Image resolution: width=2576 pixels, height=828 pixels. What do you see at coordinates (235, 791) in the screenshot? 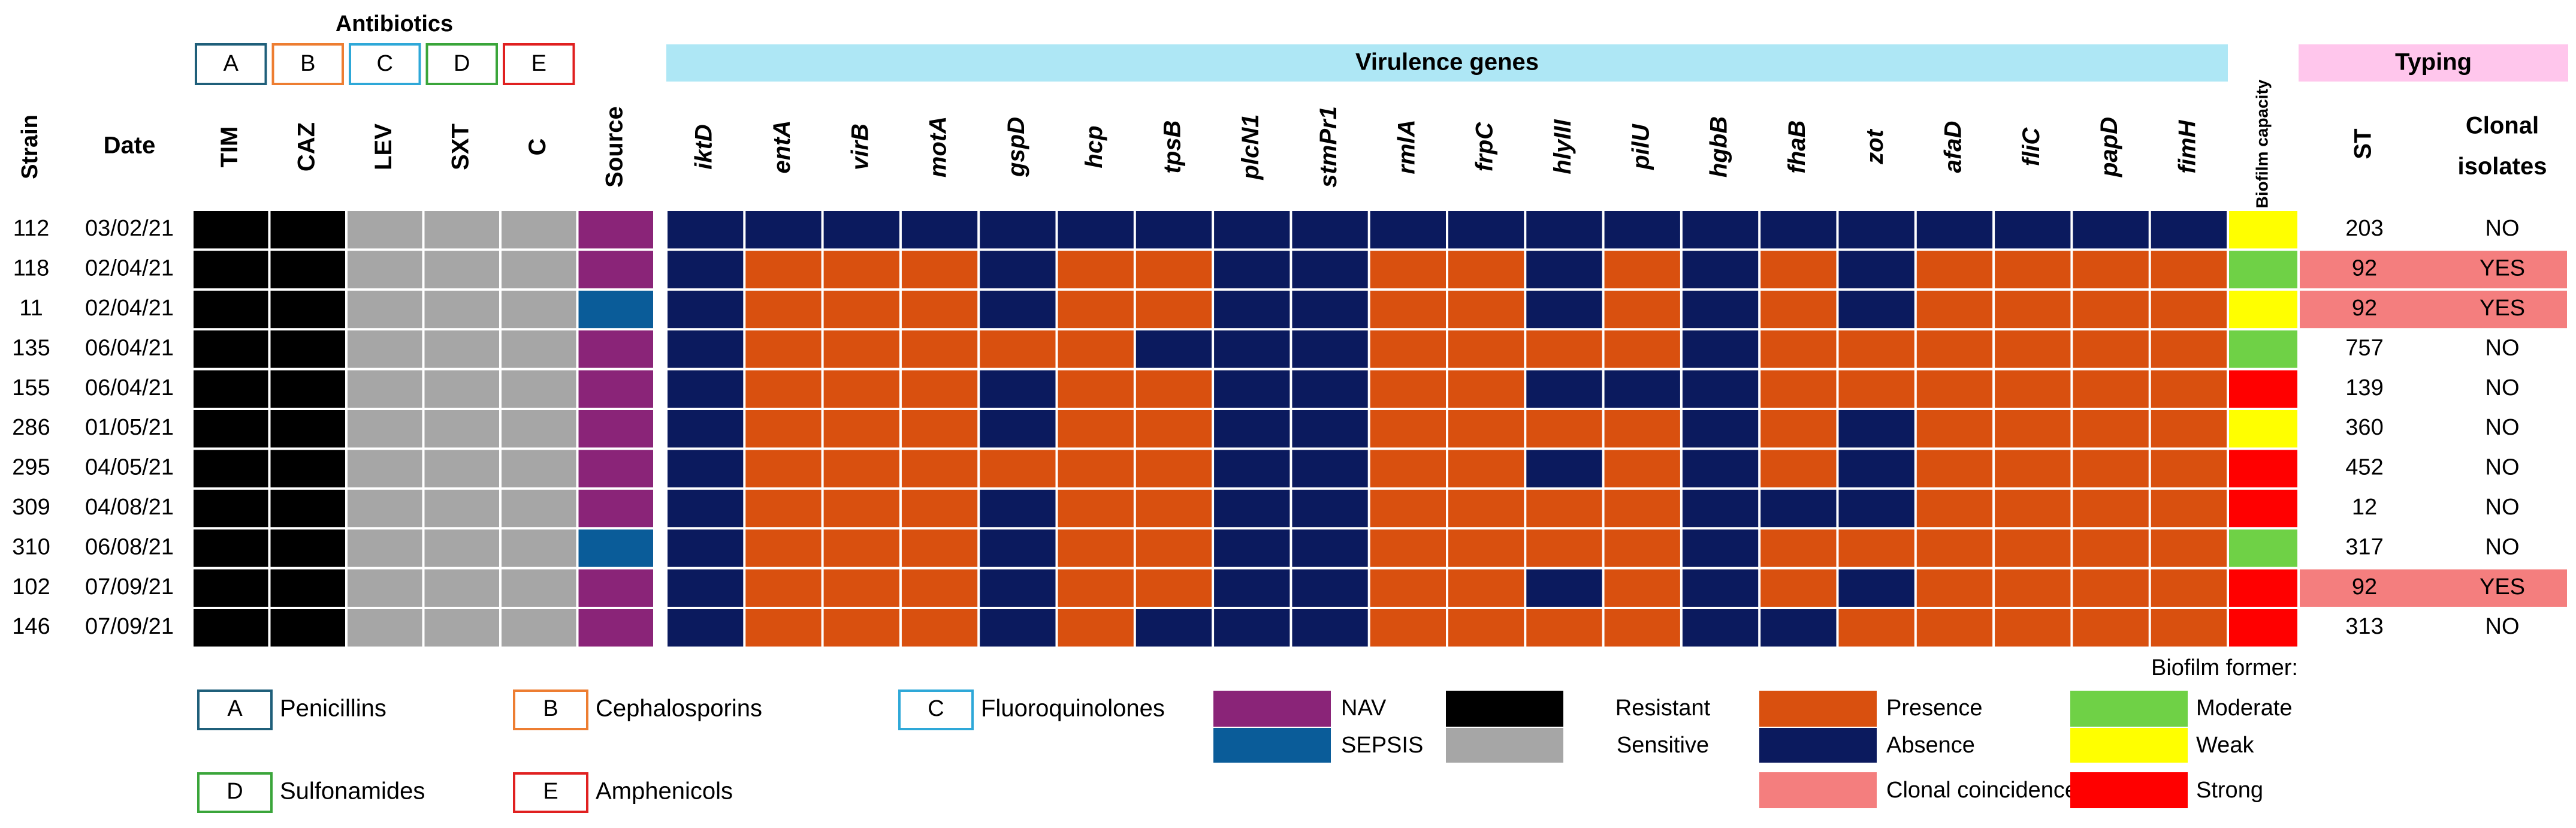
I see `legend-class-letter: D` at bounding box center [235, 791].